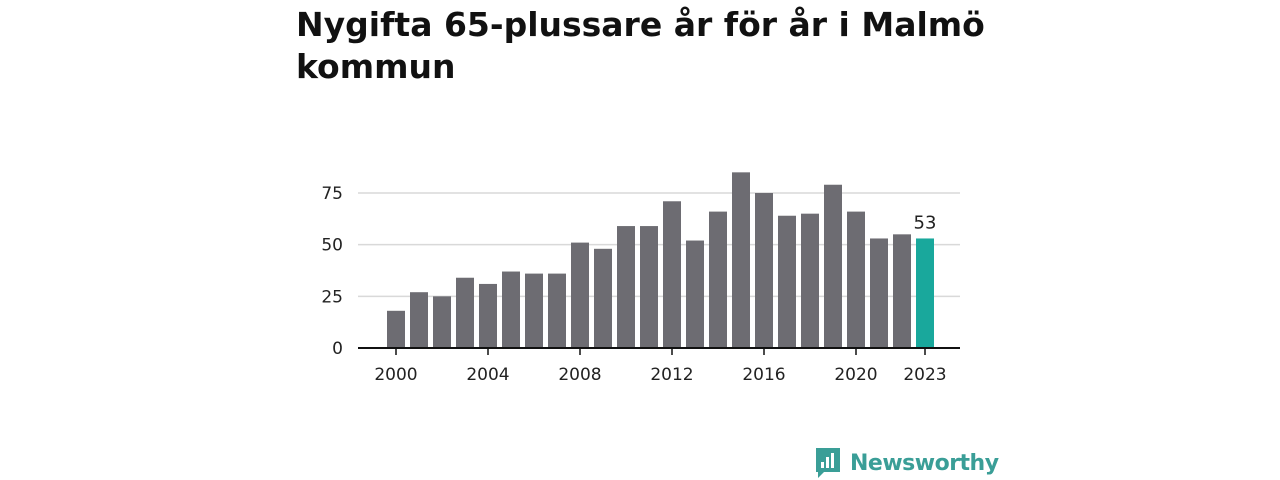 The width and height of the screenshot is (1280, 480). What do you see at coordinates (332, 246) in the screenshot?
I see `y-tick-label: 50` at bounding box center [332, 246].